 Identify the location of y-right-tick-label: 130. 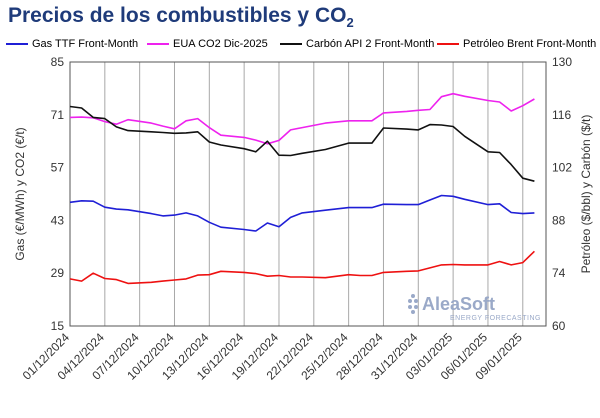
(562, 62).